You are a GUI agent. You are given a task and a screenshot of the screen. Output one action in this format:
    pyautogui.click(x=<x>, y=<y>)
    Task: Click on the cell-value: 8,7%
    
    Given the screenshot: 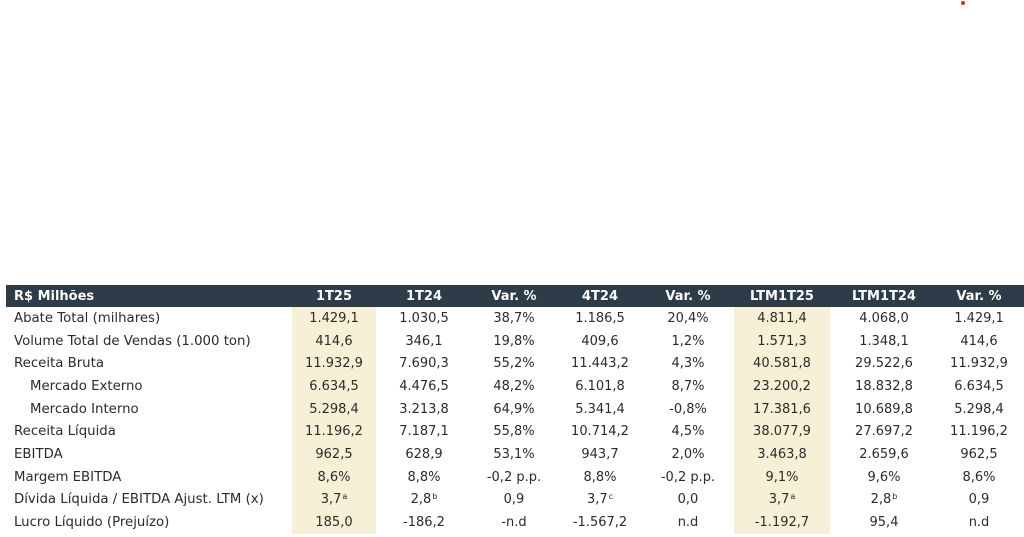 What is the action you would take?
    pyautogui.click(x=688, y=386)
    